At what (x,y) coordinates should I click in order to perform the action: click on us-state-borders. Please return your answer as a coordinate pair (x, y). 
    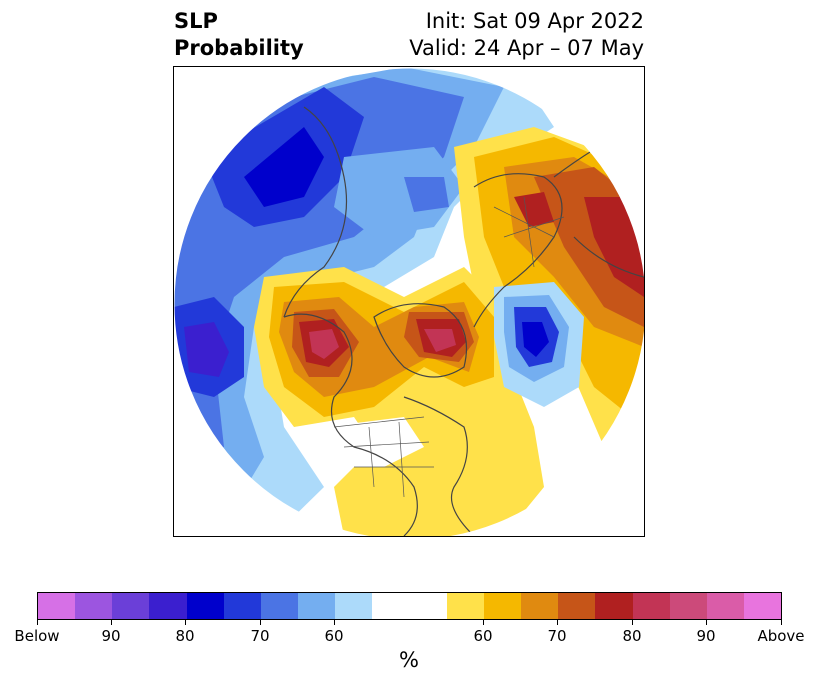
    Looking at the image, I should click on (383, 457).